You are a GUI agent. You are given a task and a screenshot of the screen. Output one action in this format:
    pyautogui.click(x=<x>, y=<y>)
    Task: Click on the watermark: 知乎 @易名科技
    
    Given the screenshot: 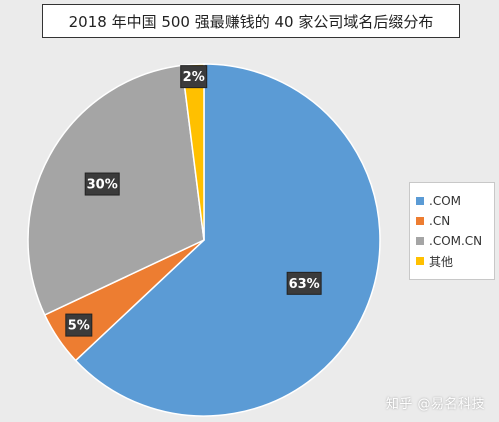 What is the action you would take?
    pyautogui.click(x=435, y=404)
    